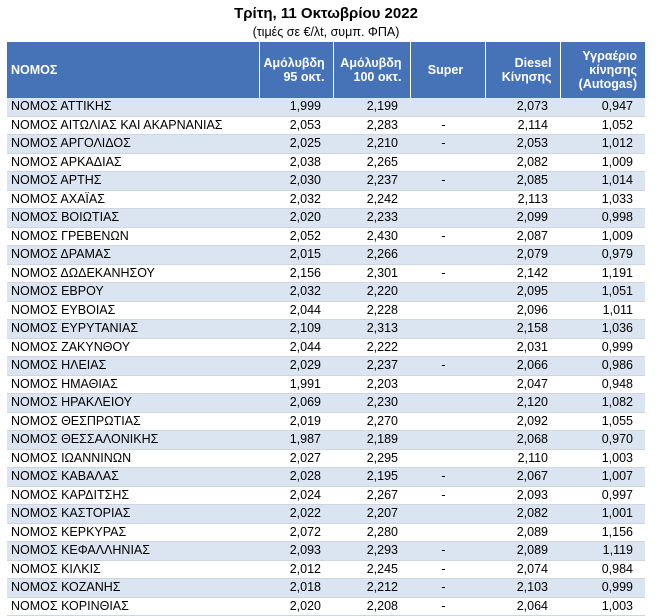  I want to click on price-cell: 2,295, so click(371, 458).